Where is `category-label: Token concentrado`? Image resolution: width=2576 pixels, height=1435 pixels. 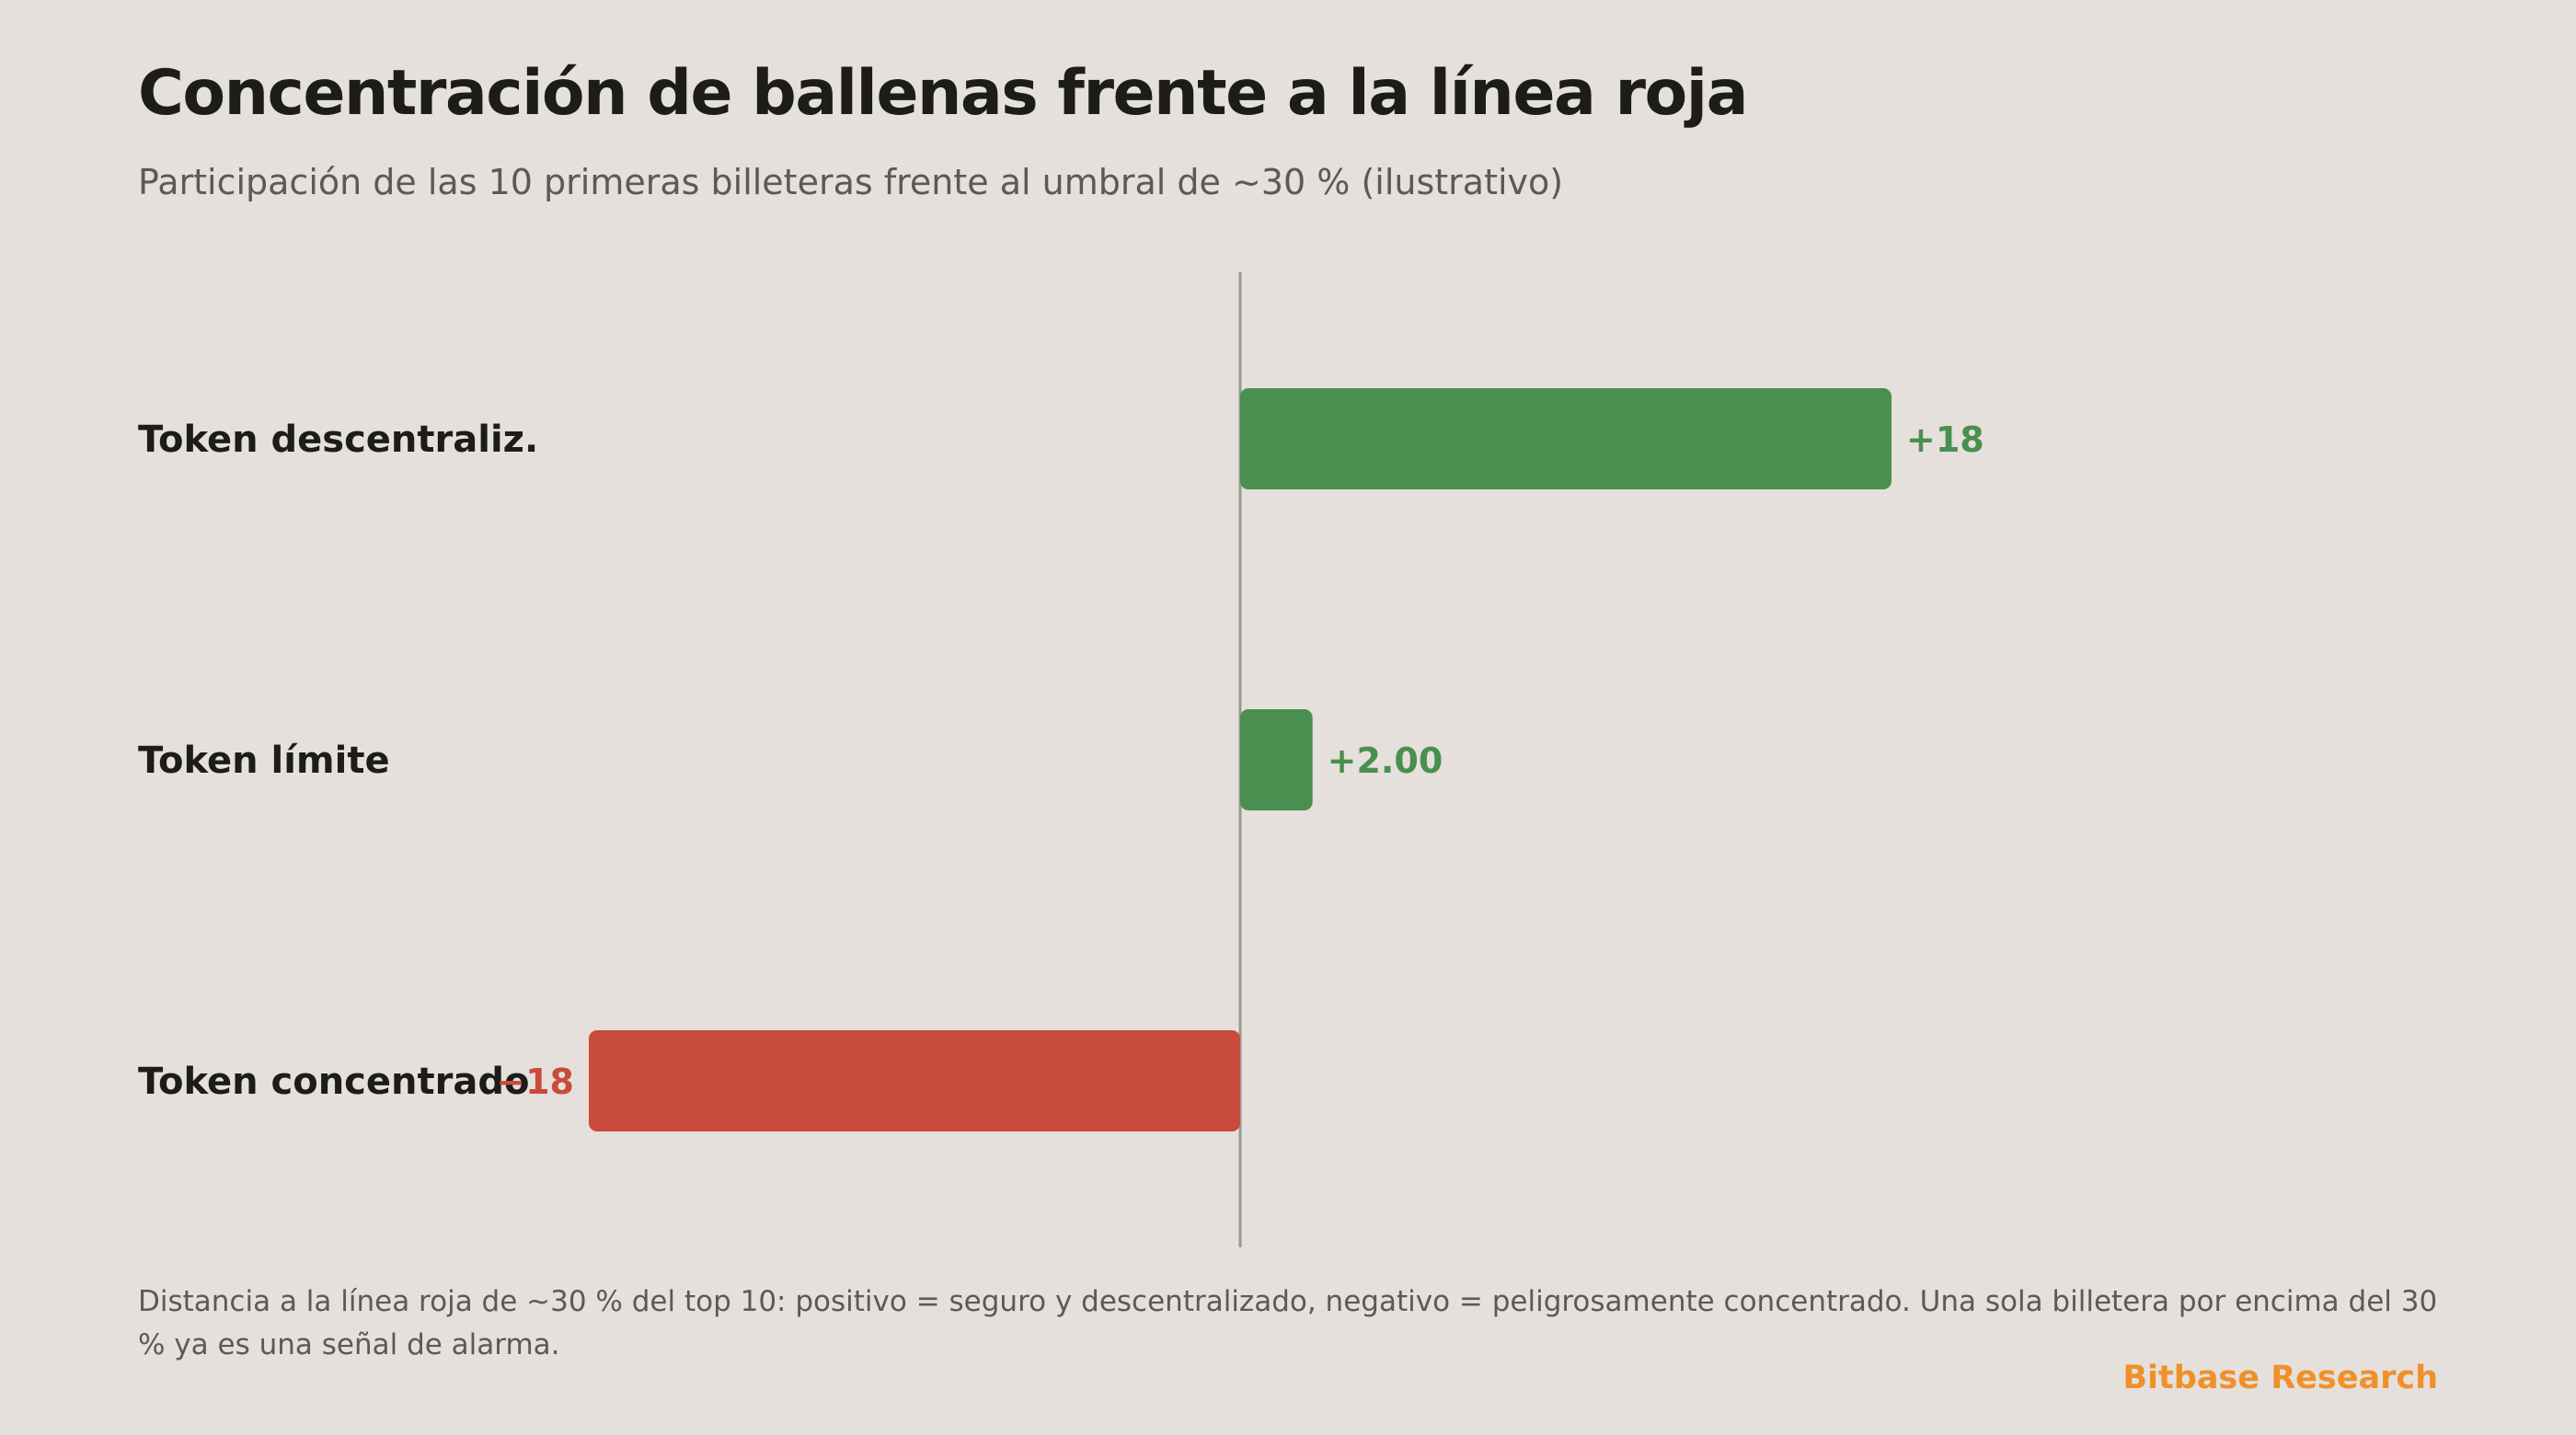 category-label: Token concentrado is located at coordinates (333, 1082).